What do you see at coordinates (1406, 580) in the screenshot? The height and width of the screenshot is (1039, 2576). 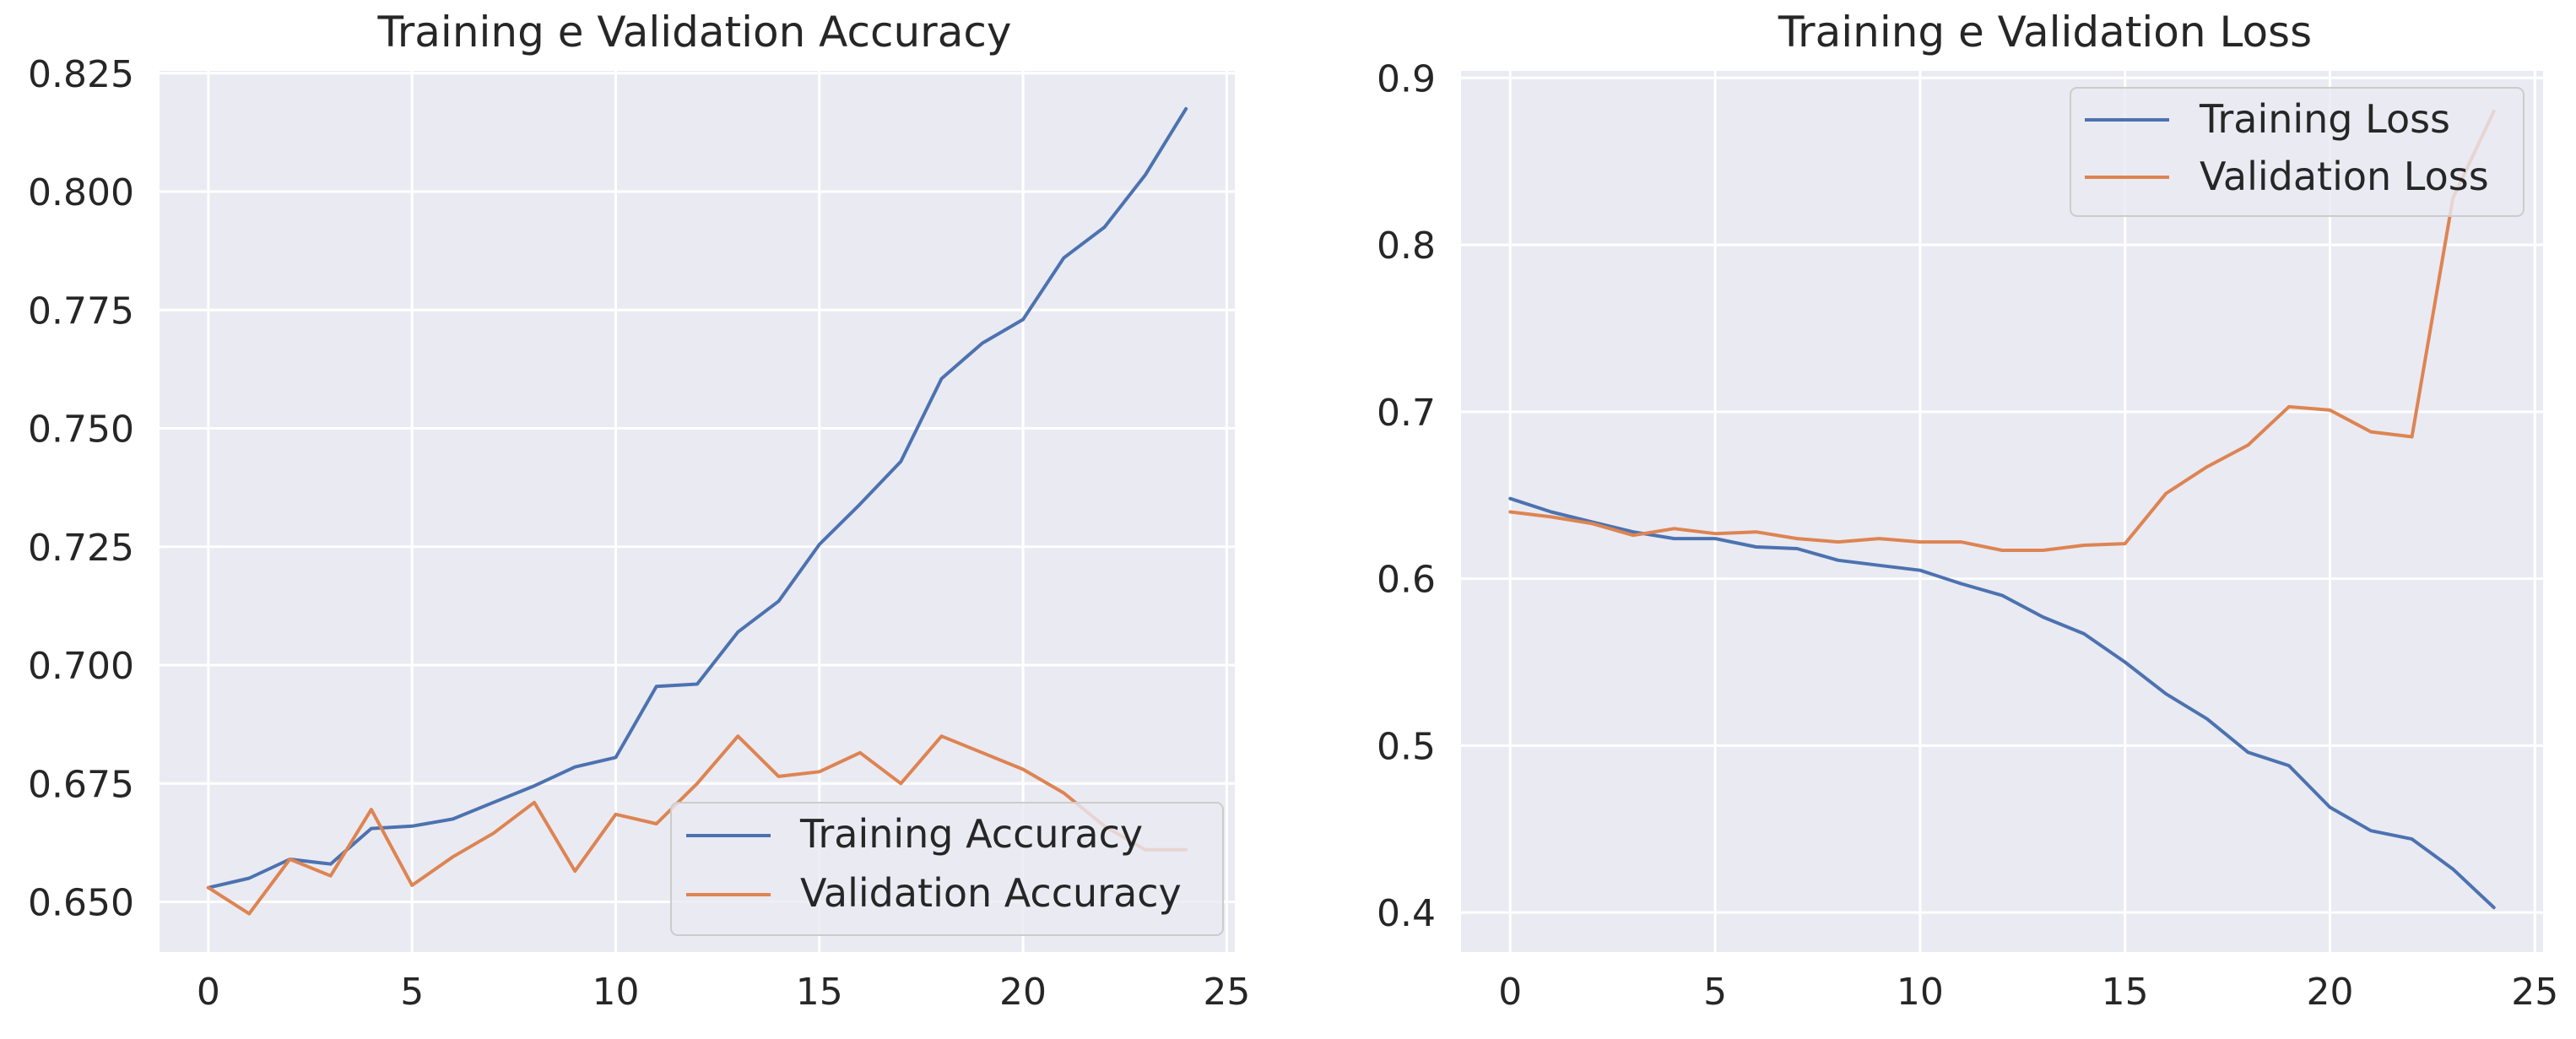 I see `loss-y-tick-label: 0.6` at bounding box center [1406, 580].